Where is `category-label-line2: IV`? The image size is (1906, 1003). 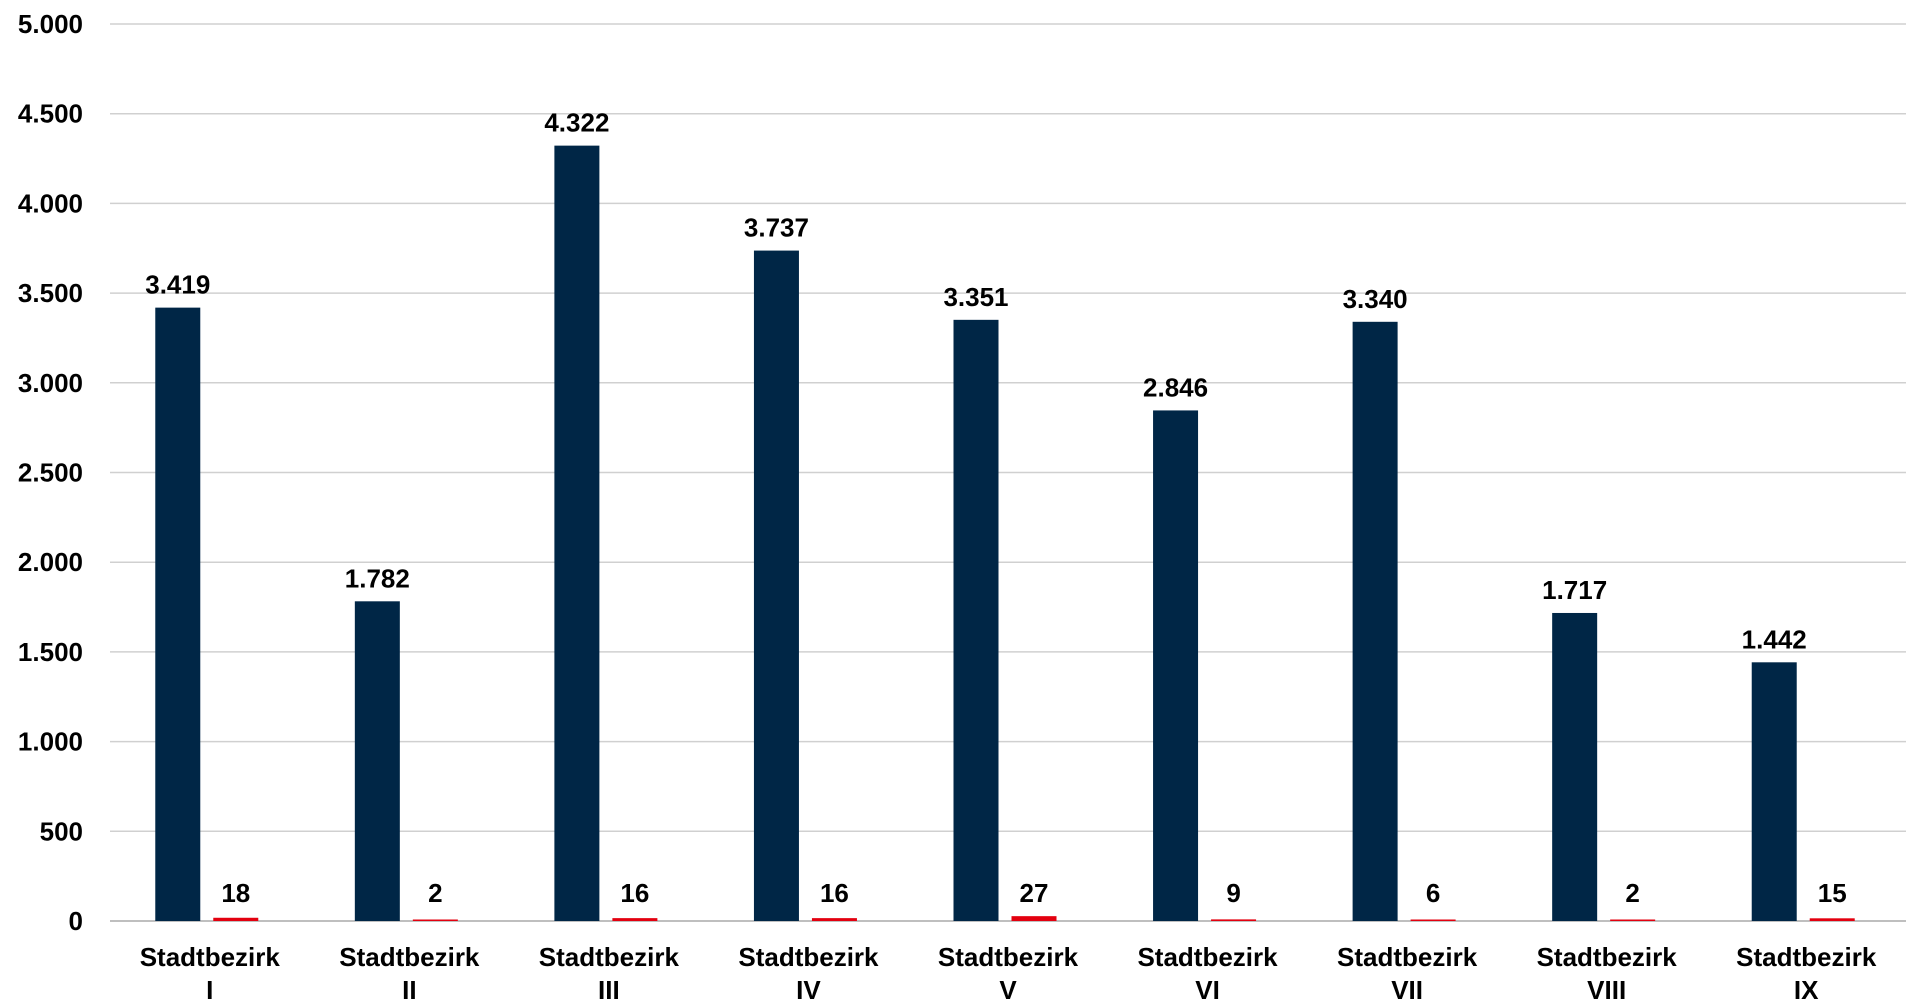
category-label-line2: IV is located at coordinates (808, 989).